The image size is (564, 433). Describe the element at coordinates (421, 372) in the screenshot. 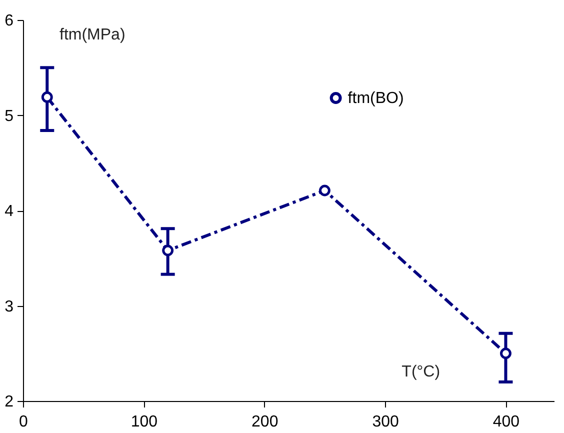

I see `x-axis-title: T(°C)` at that location.